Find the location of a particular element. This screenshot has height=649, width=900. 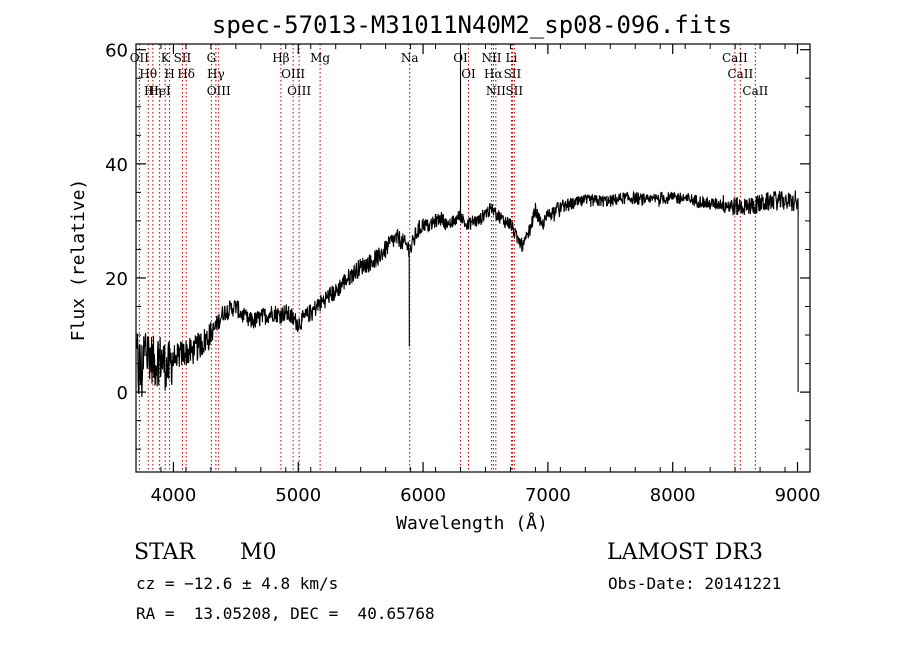

line-label: Hα is located at coordinates (493, 74).